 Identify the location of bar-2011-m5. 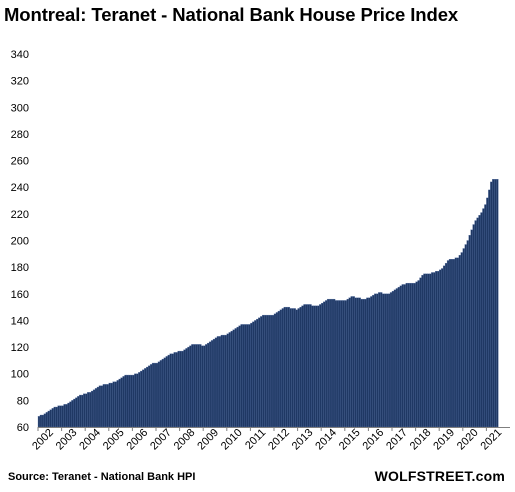
(259, 372).